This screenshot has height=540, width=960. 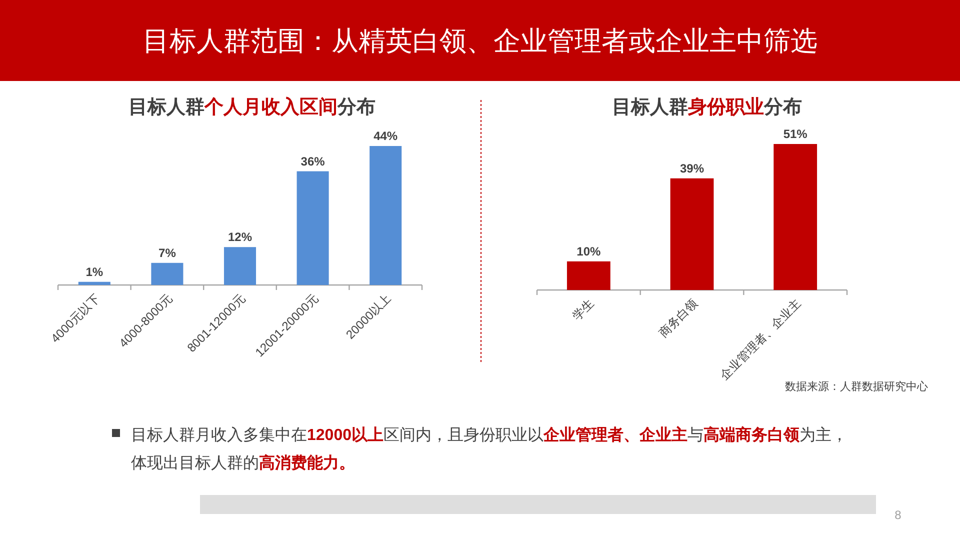 What do you see at coordinates (252, 107) in the screenshot?
I see `chart-title: 目标人群个人月收入区间分布` at bounding box center [252, 107].